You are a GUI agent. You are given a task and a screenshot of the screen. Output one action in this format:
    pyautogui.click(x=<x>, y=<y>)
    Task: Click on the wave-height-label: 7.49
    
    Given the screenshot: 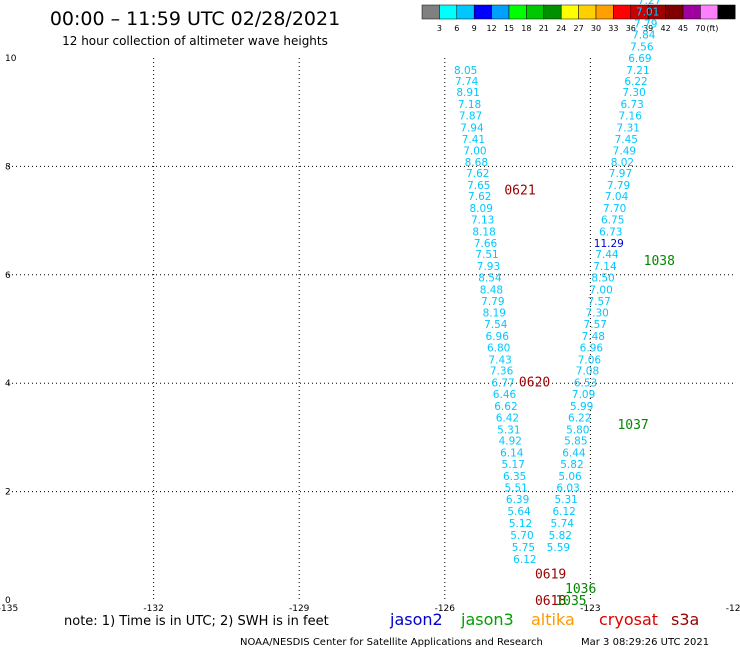 What is the action you would take?
    pyautogui.click(x=624, y=152)
    